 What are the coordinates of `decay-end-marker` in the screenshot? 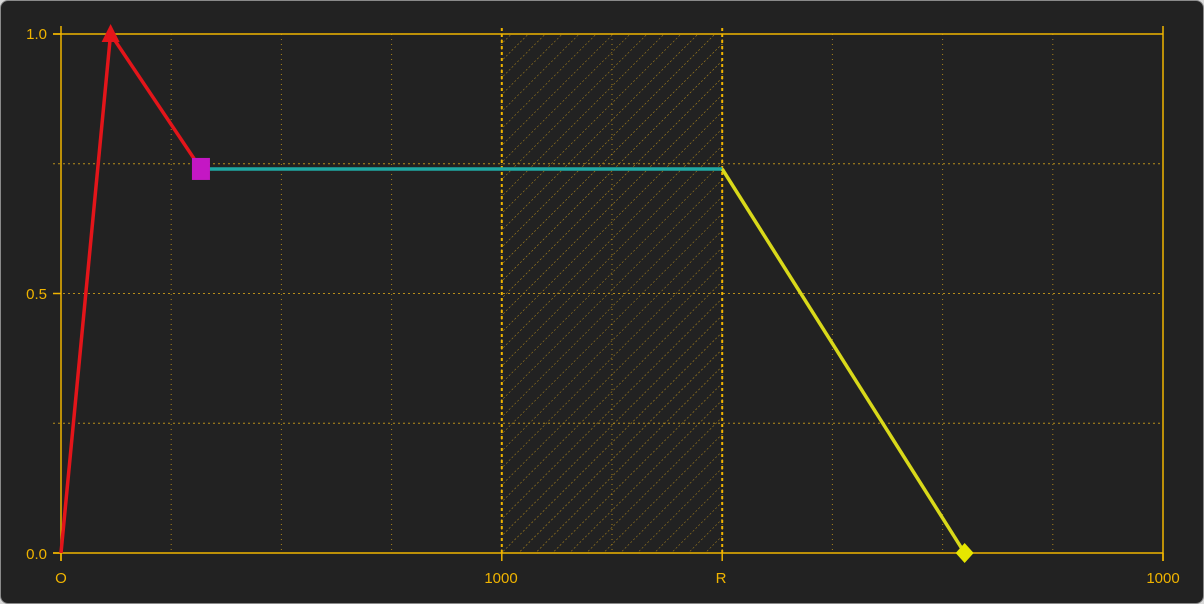 It's located at (200, 168).